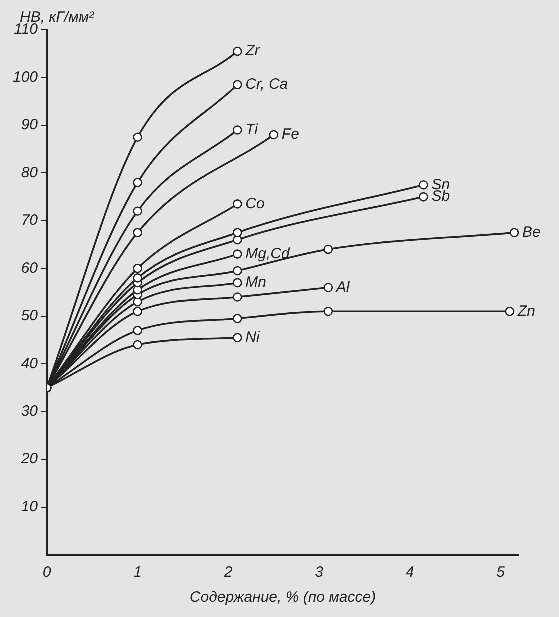 The width and height of the screenshot is (559, 617). I want to click on series-label: Ni, so click(253, 337).